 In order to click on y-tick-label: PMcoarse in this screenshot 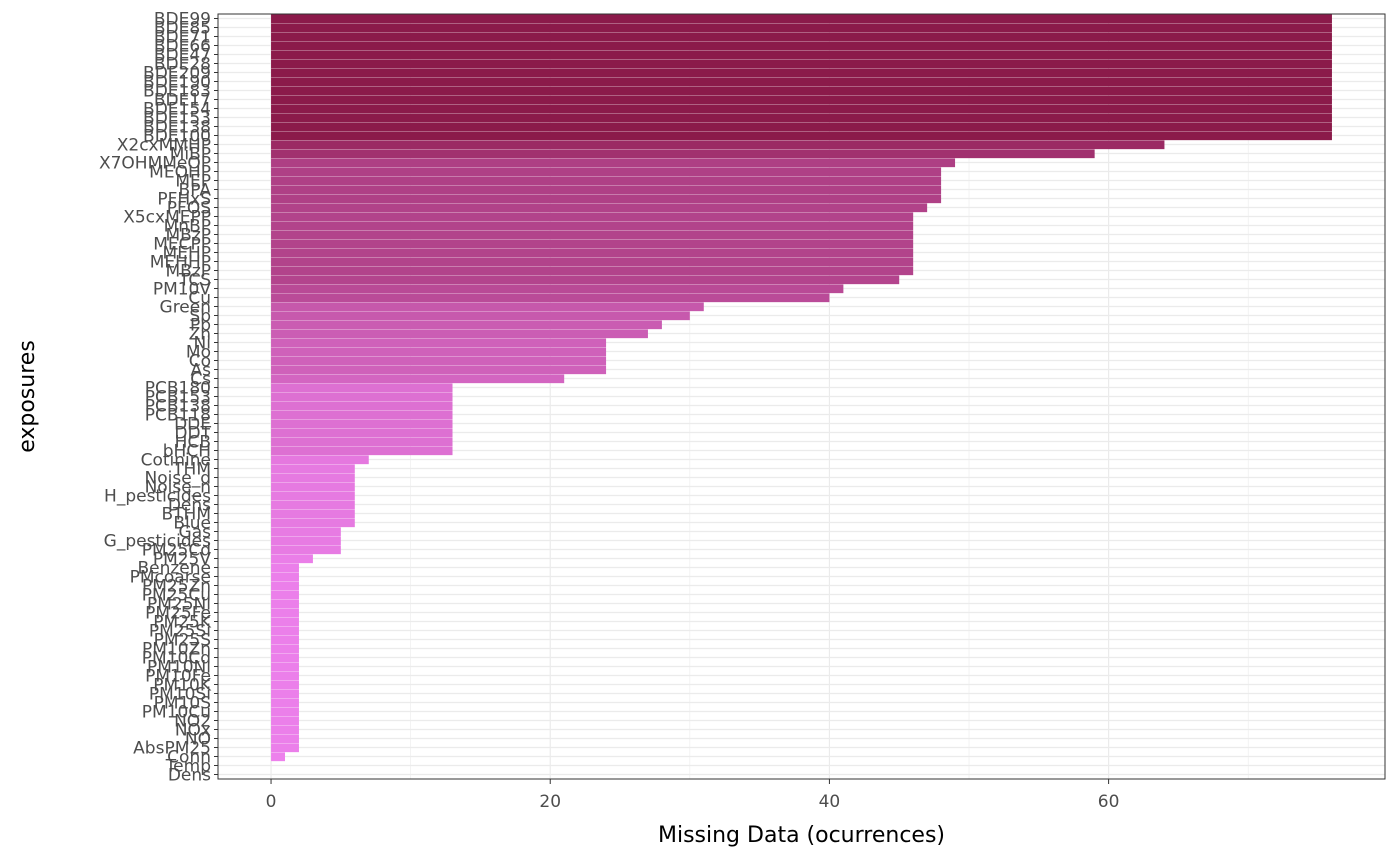, I will do `click(170, 578)`.